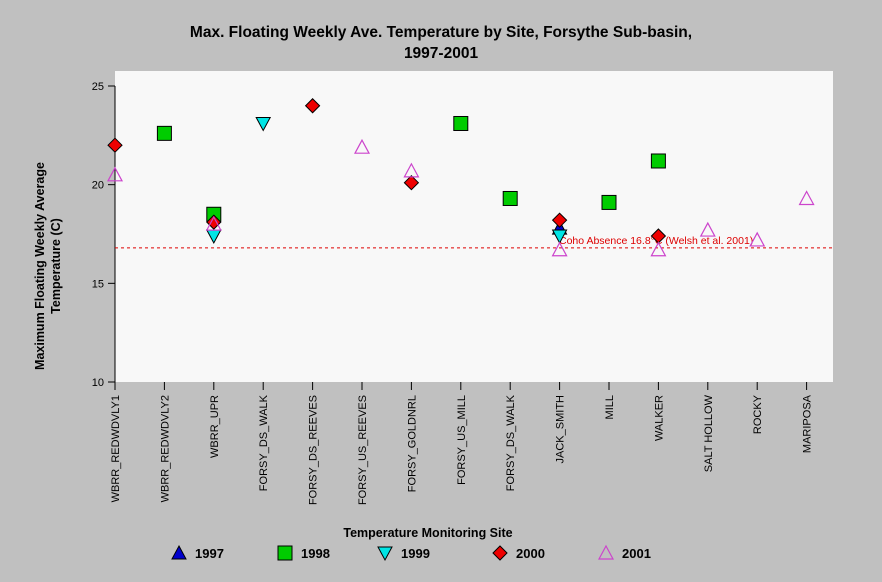  I want to click on x-tick-label: WBRR_REDWDVLY2, so click(165, 448).